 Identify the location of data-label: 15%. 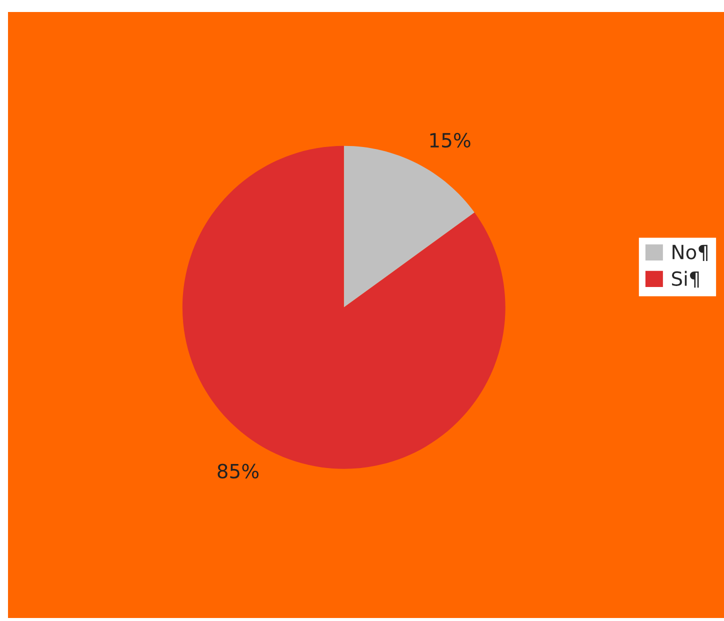
(450, 140).